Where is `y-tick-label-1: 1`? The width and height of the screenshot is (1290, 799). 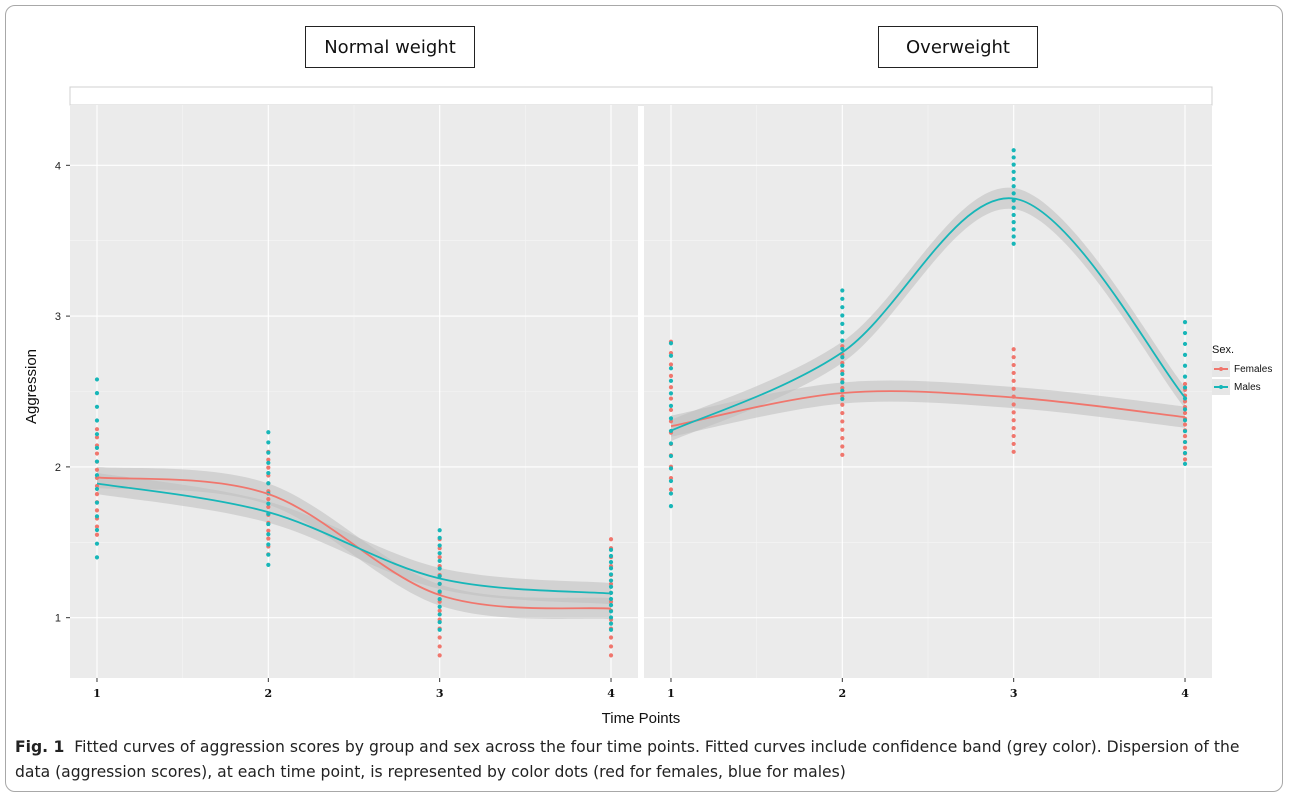
y-tick-label-1: 1 is located at coordinates (58, 619).